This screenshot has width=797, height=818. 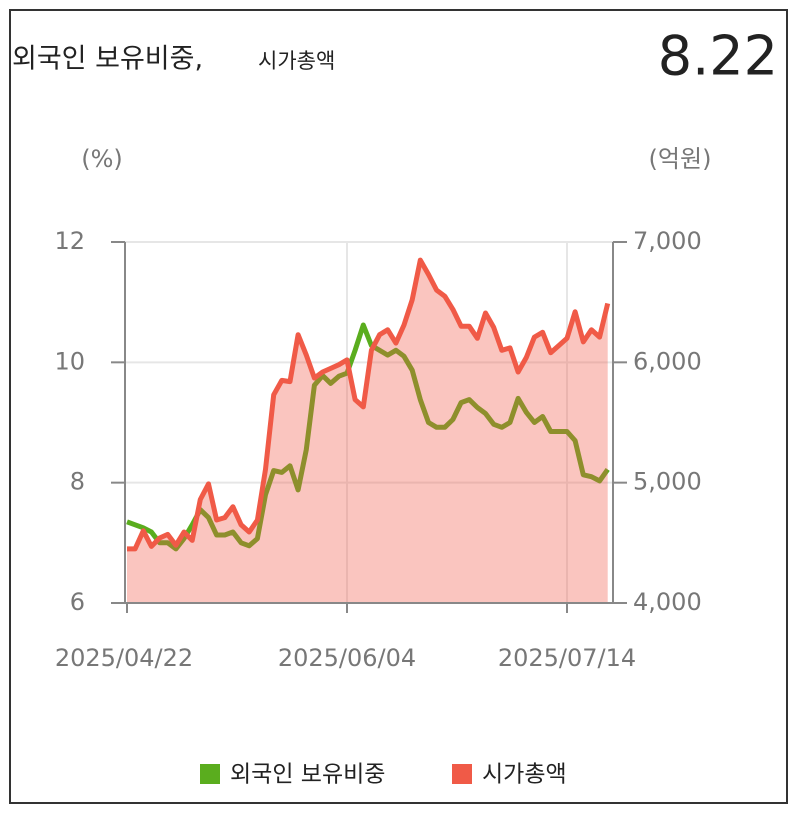 I want to click on y-tick-label: 10, so click(x=69, y=361).